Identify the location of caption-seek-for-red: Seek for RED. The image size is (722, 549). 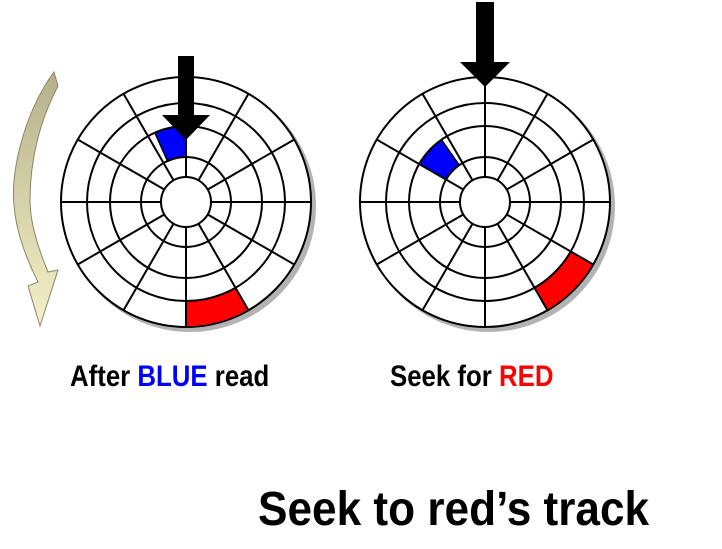
(471, 377).